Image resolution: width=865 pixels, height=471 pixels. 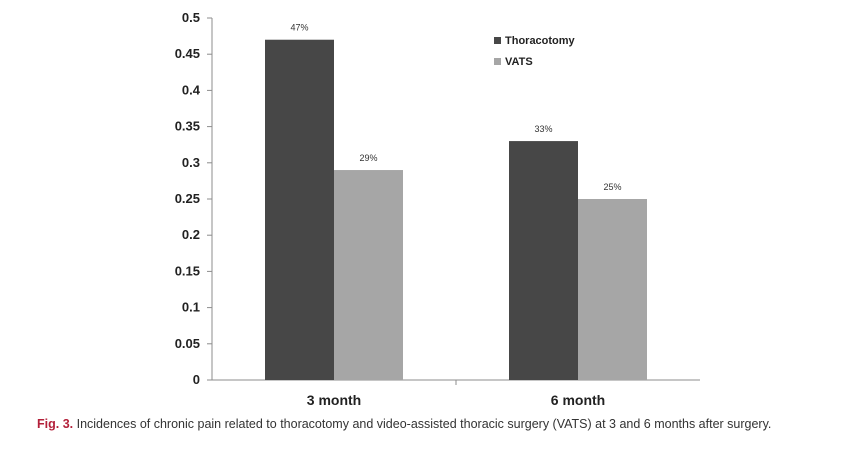 I want to click on y-tick-label: 0.2, so click(x=191, y=234).